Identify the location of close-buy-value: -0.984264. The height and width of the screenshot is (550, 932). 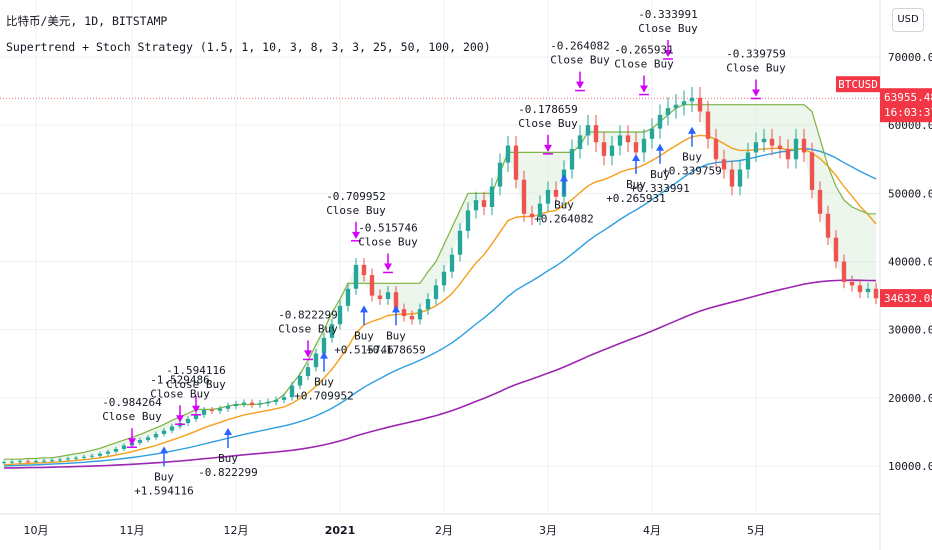
(132, 402).